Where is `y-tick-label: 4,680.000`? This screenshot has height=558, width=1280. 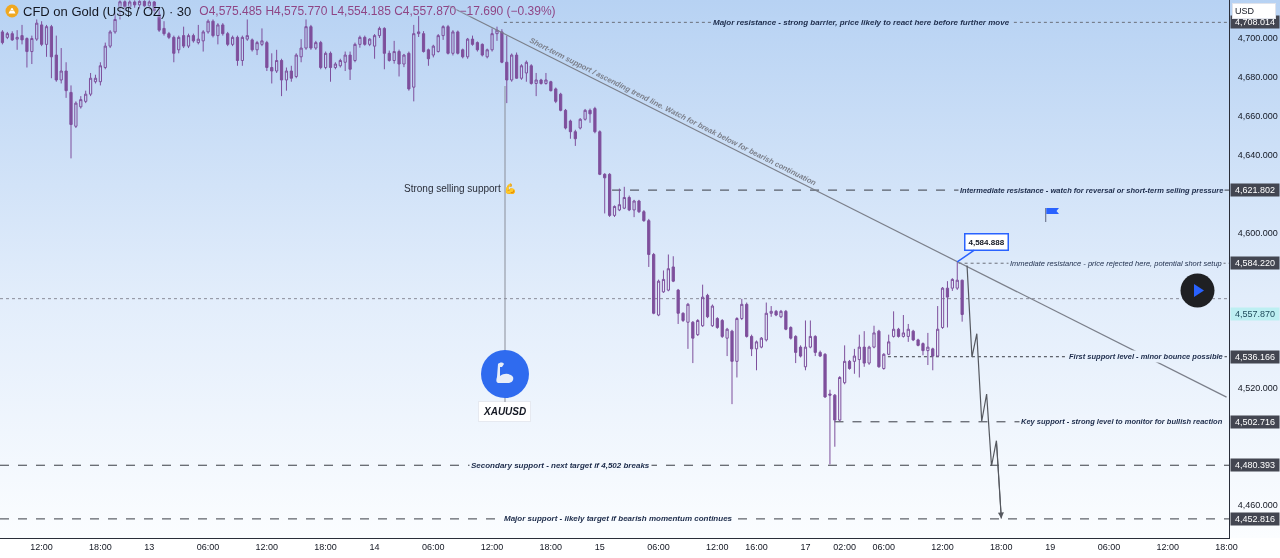
y-tick-label: 4,680.000 is located at coordinates (1257, 77).